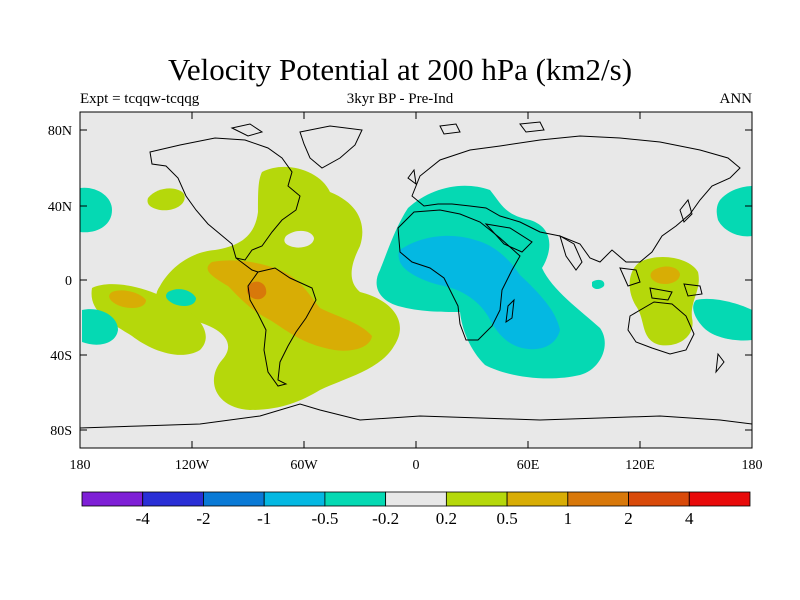  I want to click on contour-neutral-atlantic-hole, so click(299, 239).